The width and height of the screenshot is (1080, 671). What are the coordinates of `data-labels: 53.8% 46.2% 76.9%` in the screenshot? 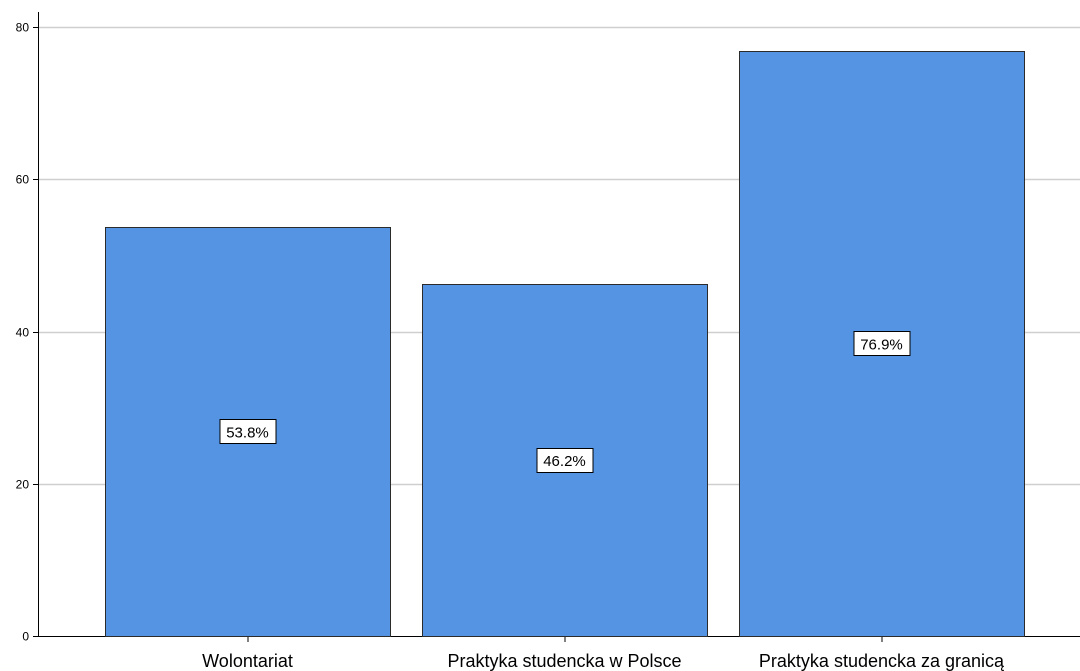 It's located at (565, 402).